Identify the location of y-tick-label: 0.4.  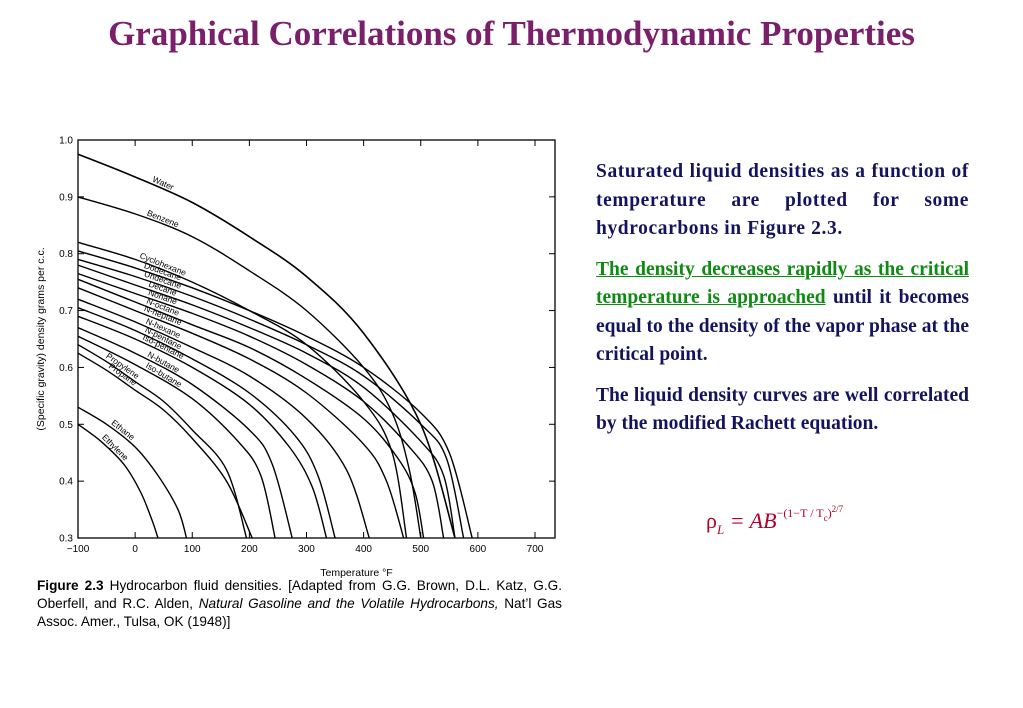
(66, 482).